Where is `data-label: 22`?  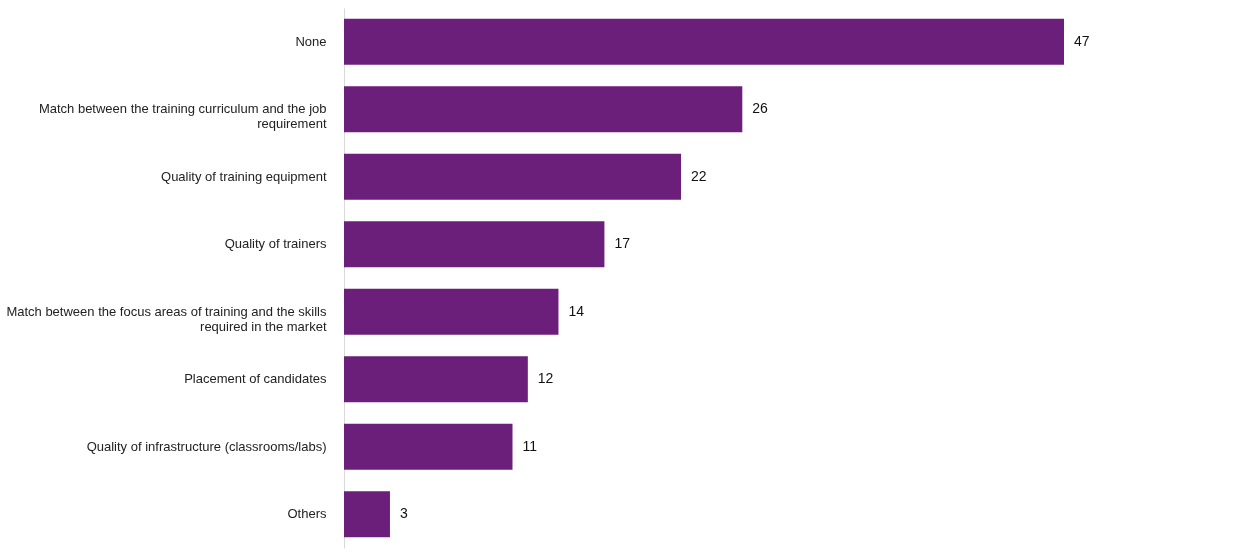 data-label: 22 is located at coordinates (699, 175).